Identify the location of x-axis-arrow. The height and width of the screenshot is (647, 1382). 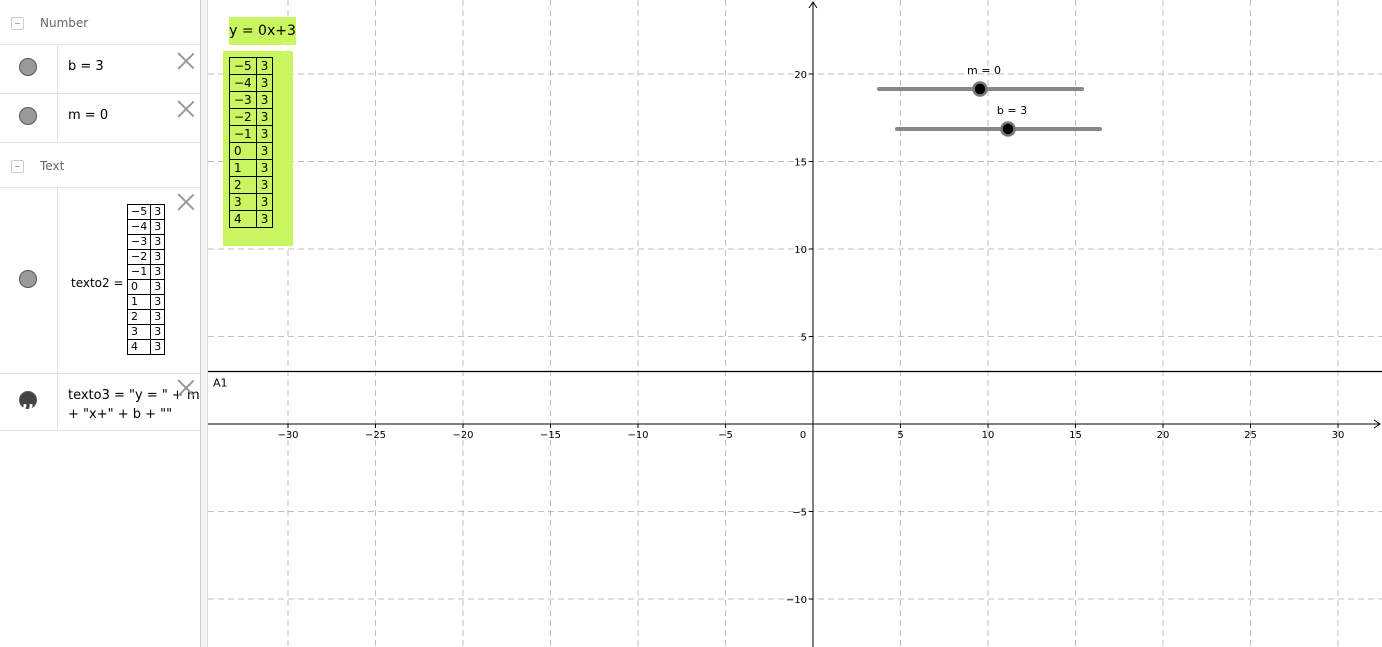
(1377, 424).